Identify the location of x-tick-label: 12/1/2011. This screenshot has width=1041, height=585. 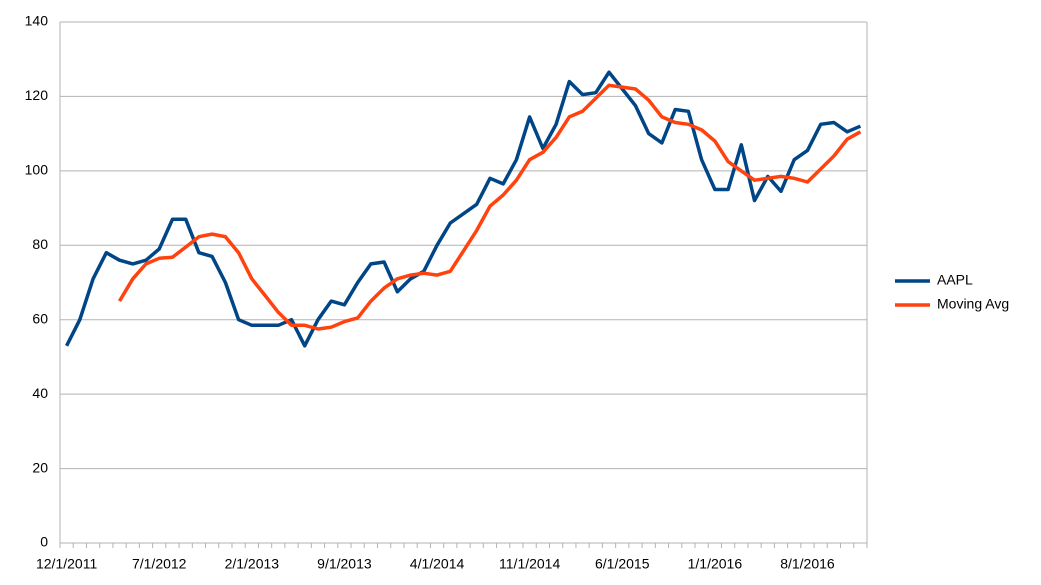
(66, 564).